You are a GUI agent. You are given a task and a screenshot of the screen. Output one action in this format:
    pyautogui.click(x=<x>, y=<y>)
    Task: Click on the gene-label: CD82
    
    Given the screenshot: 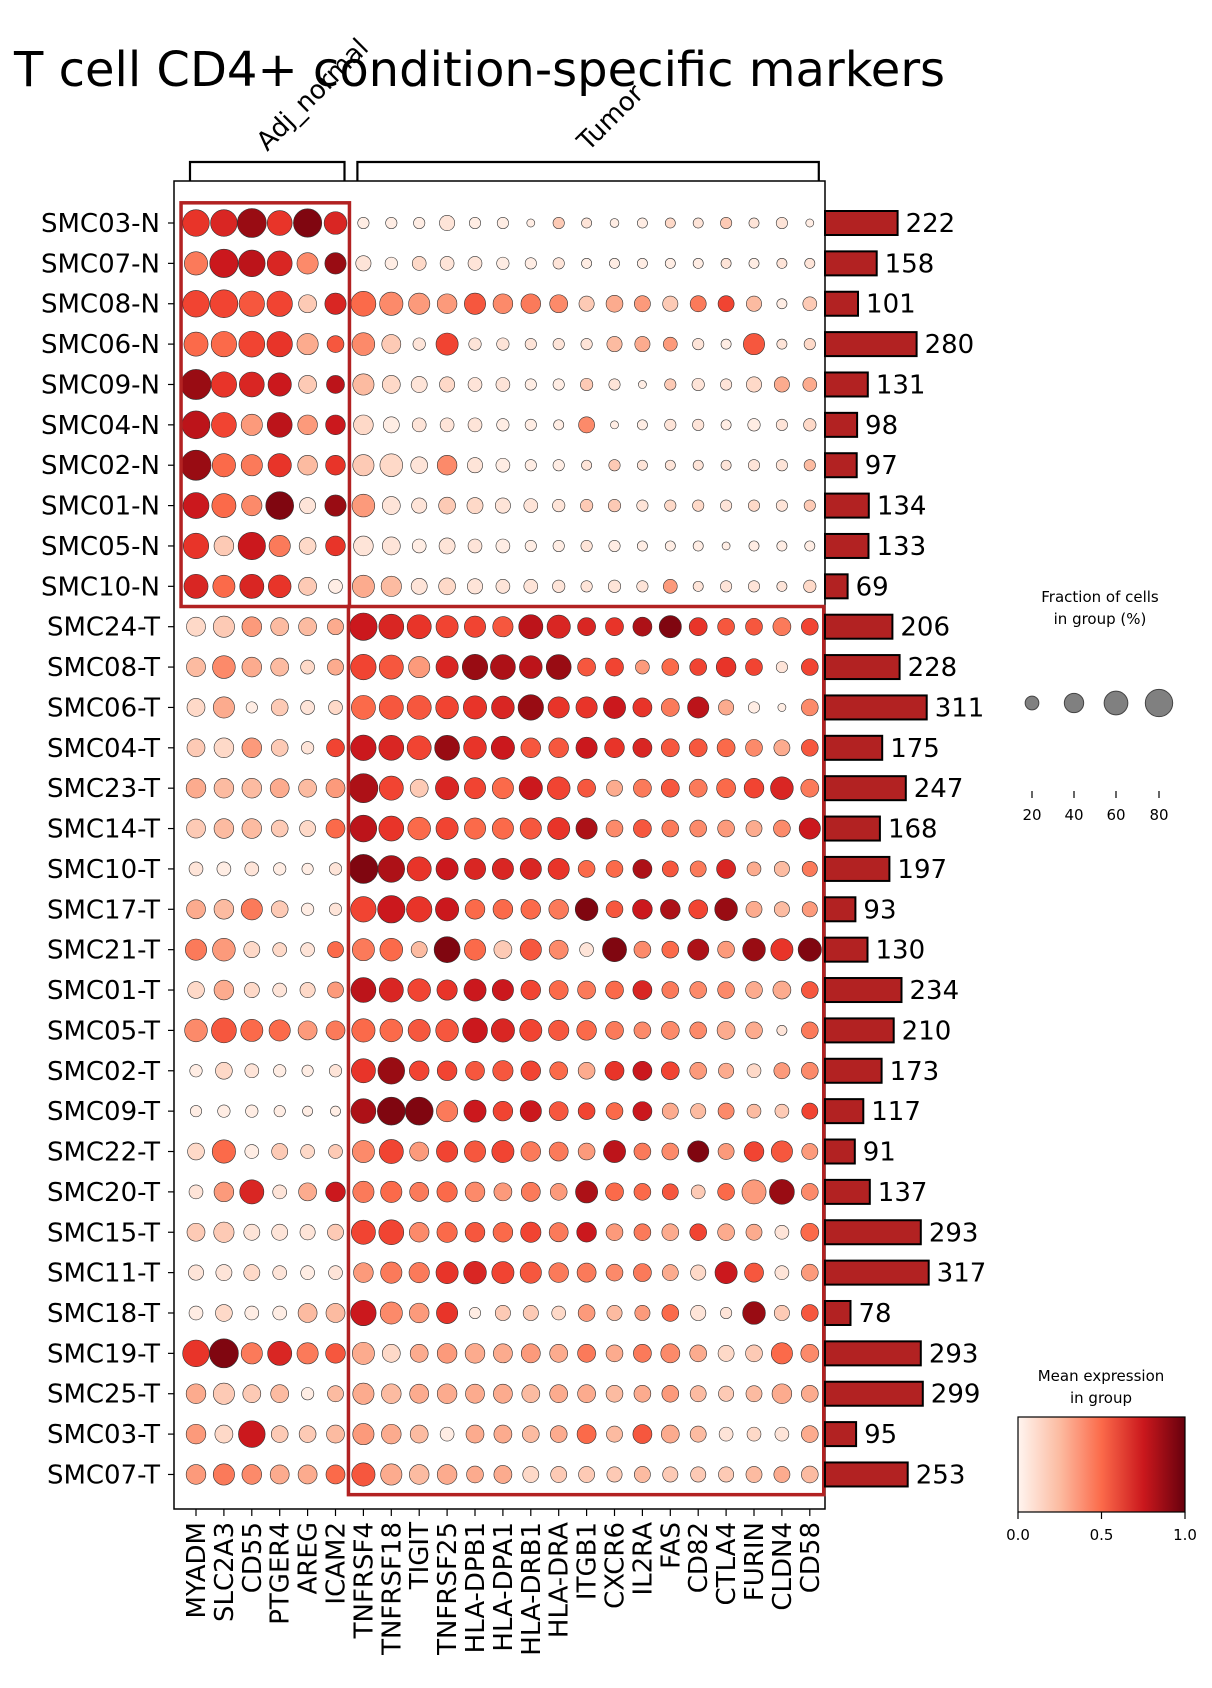 What is the action you would take?
    pyautogui.click(x=699, y=1557)
    